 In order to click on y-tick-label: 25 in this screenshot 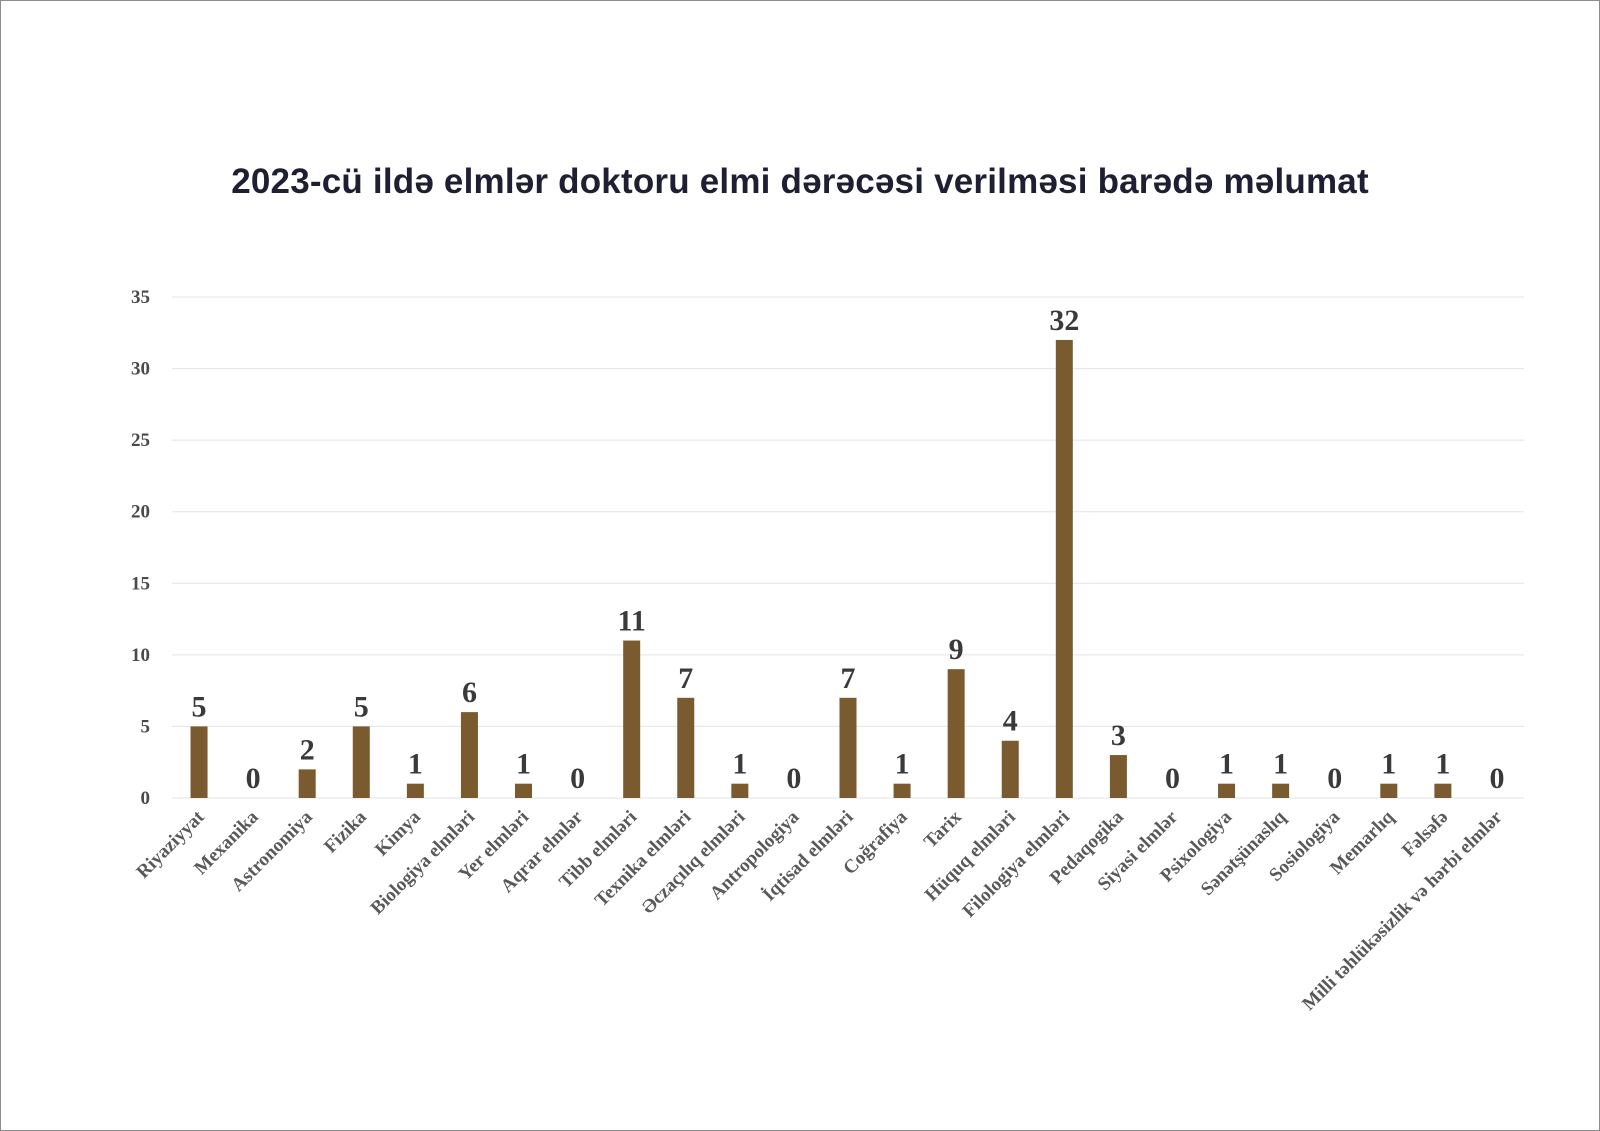, I will do `click(140, 440)`.